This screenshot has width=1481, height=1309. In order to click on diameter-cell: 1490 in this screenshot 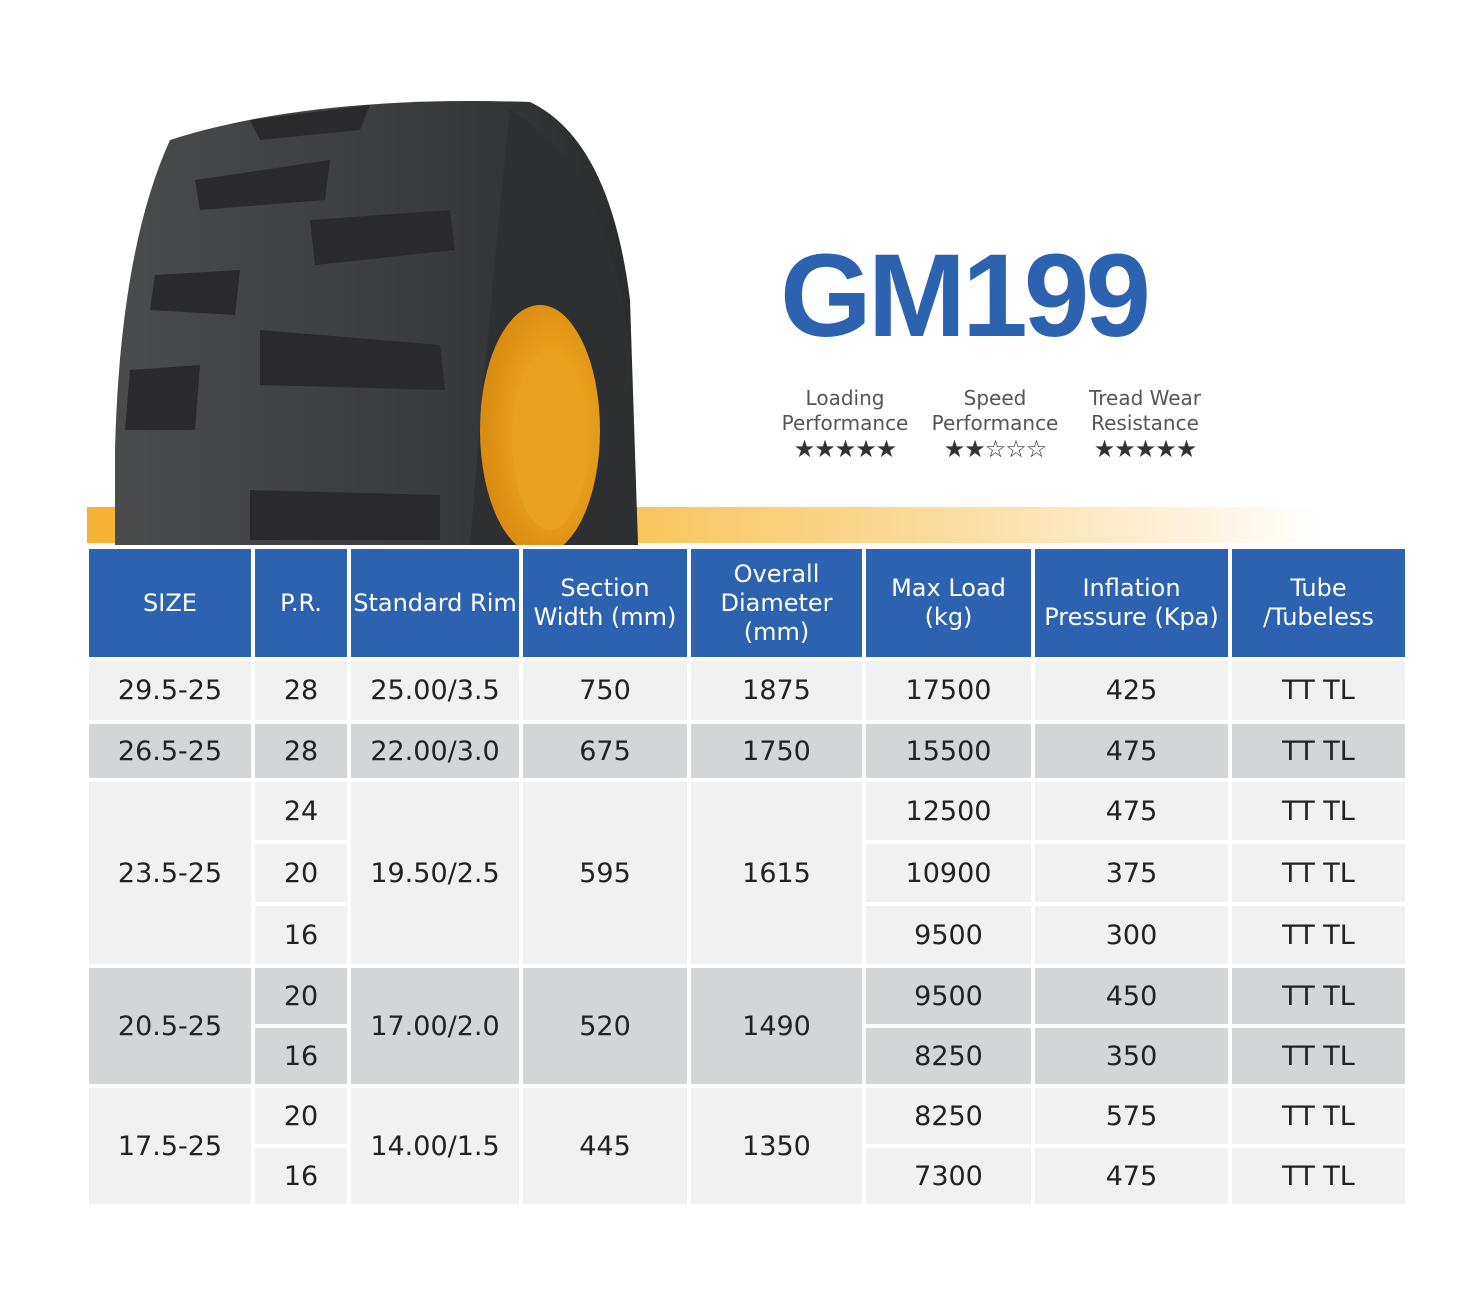, I will do `click(776, 1026)`.